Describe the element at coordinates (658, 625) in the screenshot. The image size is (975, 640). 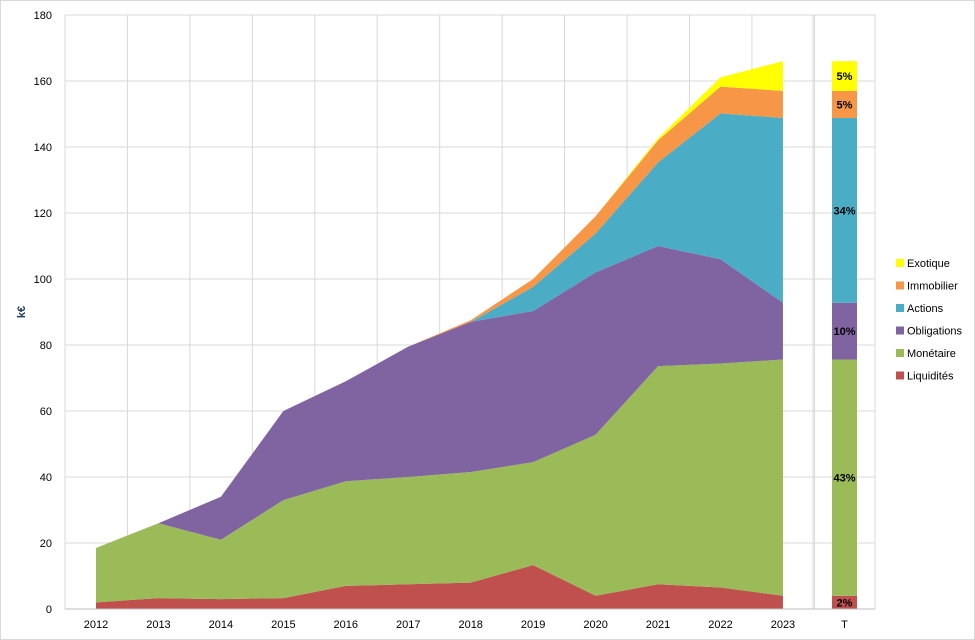
I see `x-tick-label: 2021` at that location.